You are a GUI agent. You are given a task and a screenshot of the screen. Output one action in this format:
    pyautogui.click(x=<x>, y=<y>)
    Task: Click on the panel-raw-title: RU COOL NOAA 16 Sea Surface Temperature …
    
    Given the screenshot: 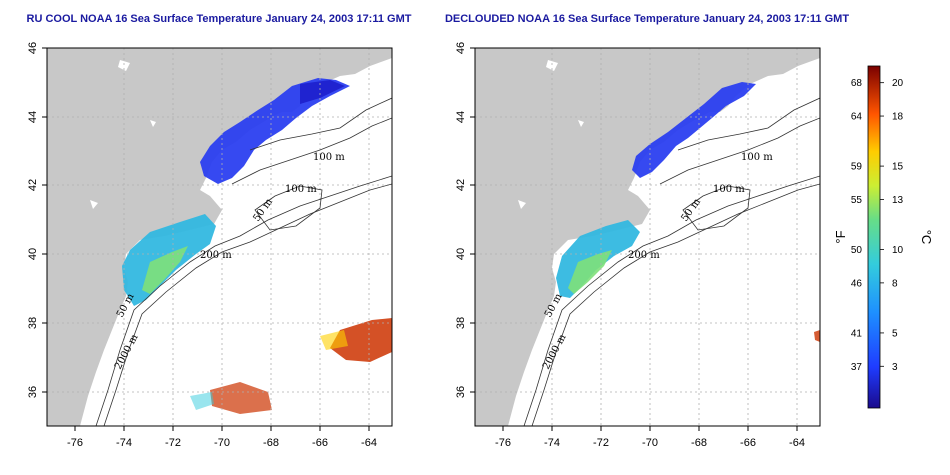 What is the action you would take?
    pyautogui.click(x=219, y=19)
    